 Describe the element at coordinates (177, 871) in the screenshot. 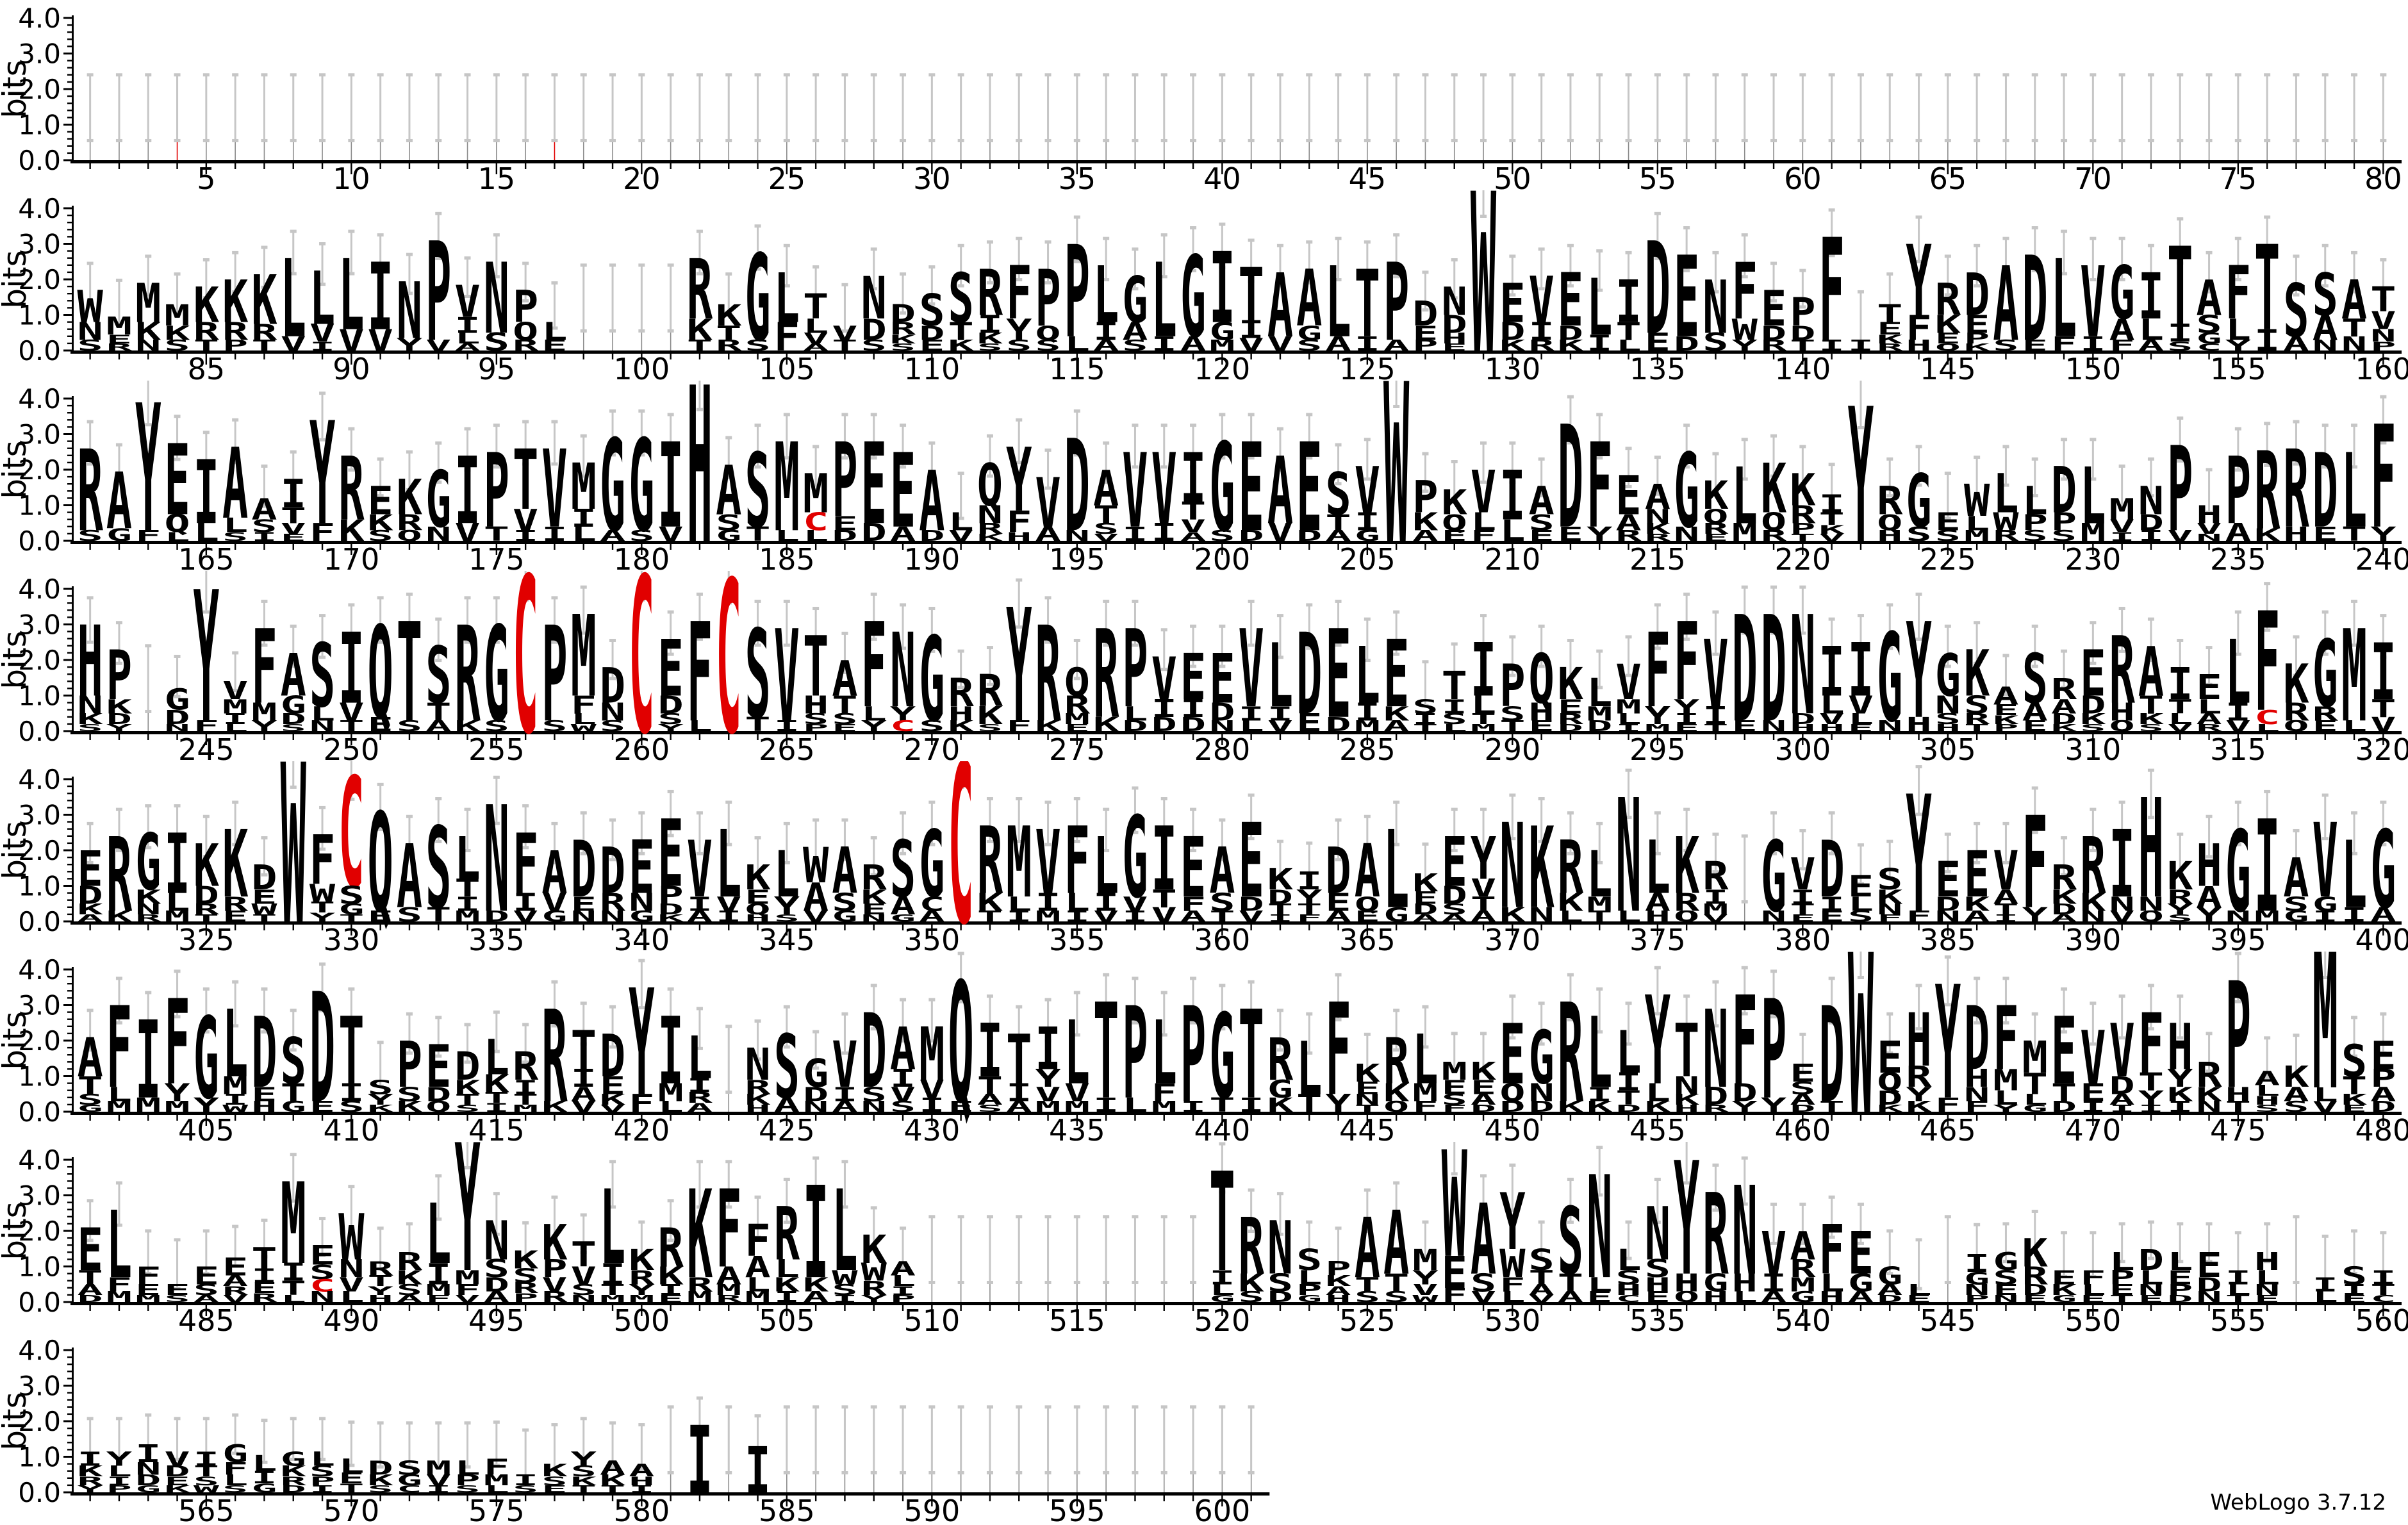

I see `logo-column-324: ILM` at that location.